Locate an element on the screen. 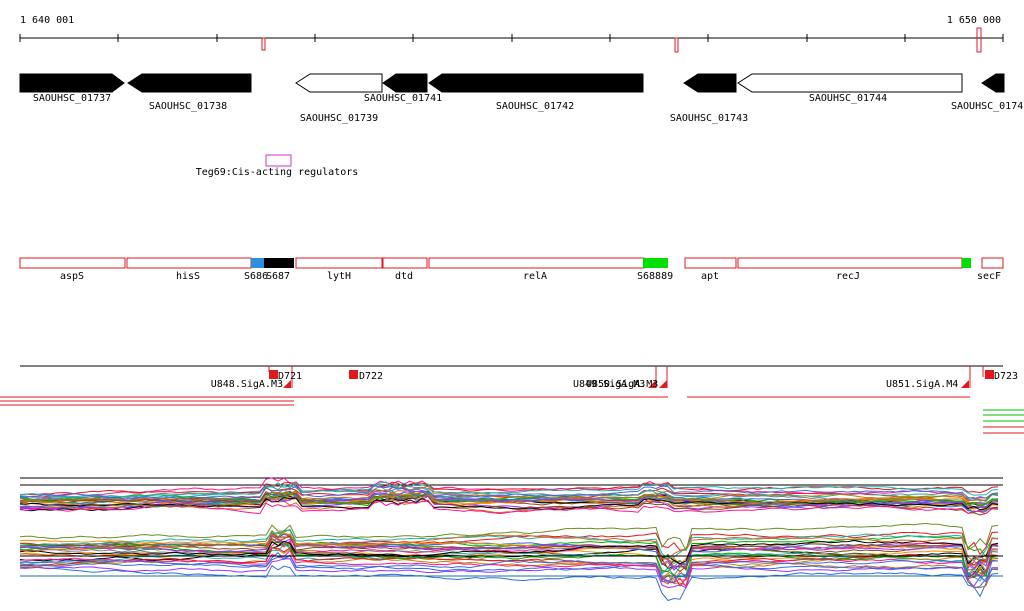  operon-label: recJ is located at coordinates (848, 276).